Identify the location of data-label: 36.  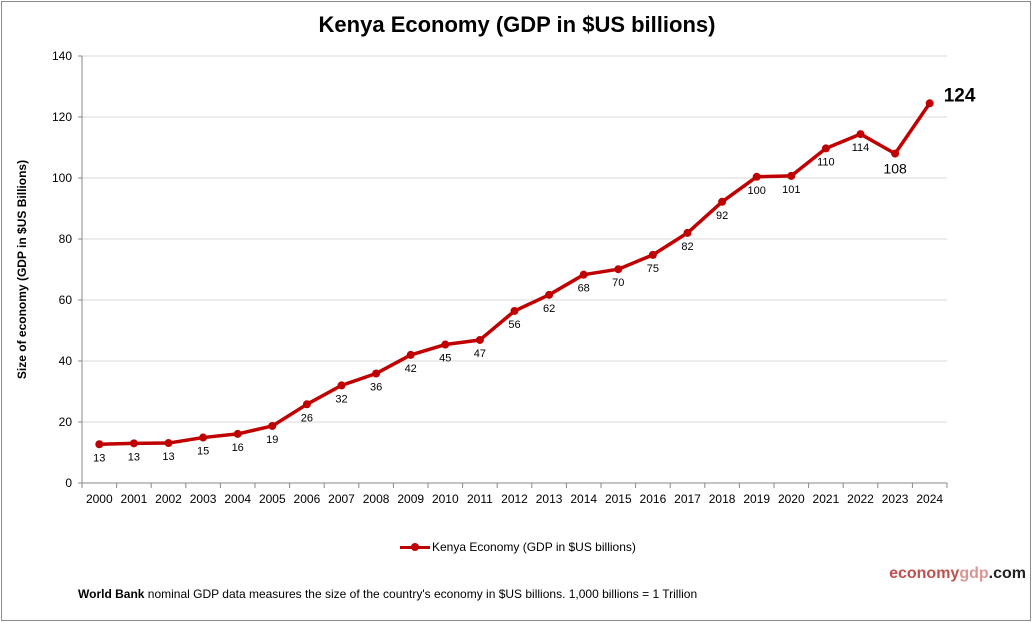
(376, 388).